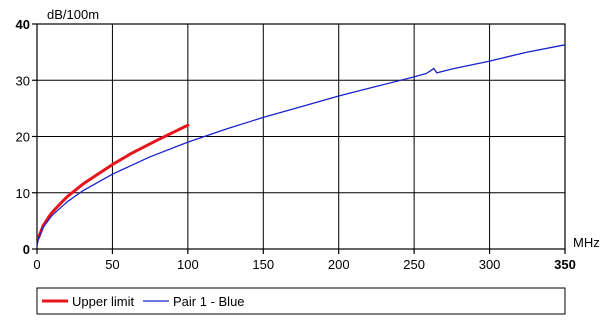  What do you see at coordinates (263, 264) in the screenshot?
I see `x-tick-label: 150` at bounding box center [263, 264].